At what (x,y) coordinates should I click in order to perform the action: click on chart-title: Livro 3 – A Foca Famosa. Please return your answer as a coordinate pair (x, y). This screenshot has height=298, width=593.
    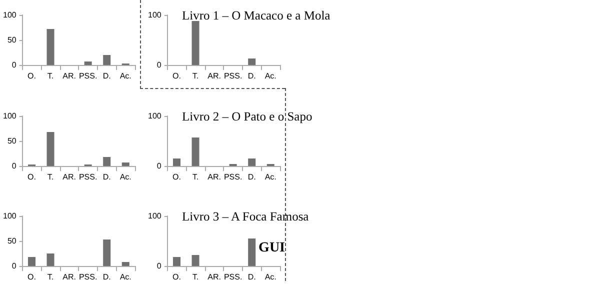
    Looking at the image, I should click on (246, 217).